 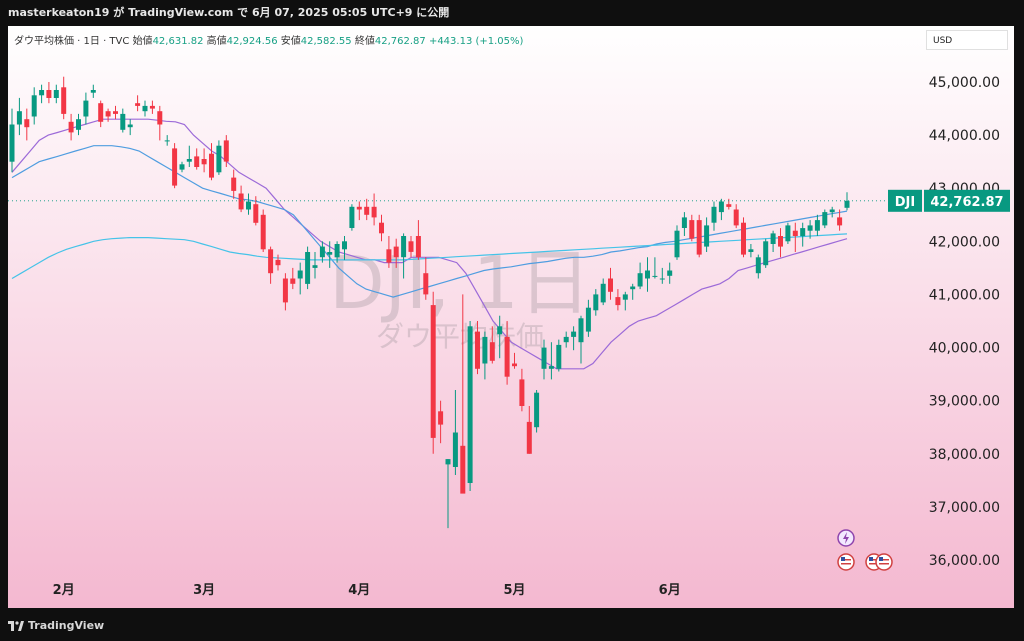 I want to click on open-value: 42,631.82, so click(x=178, y=41).